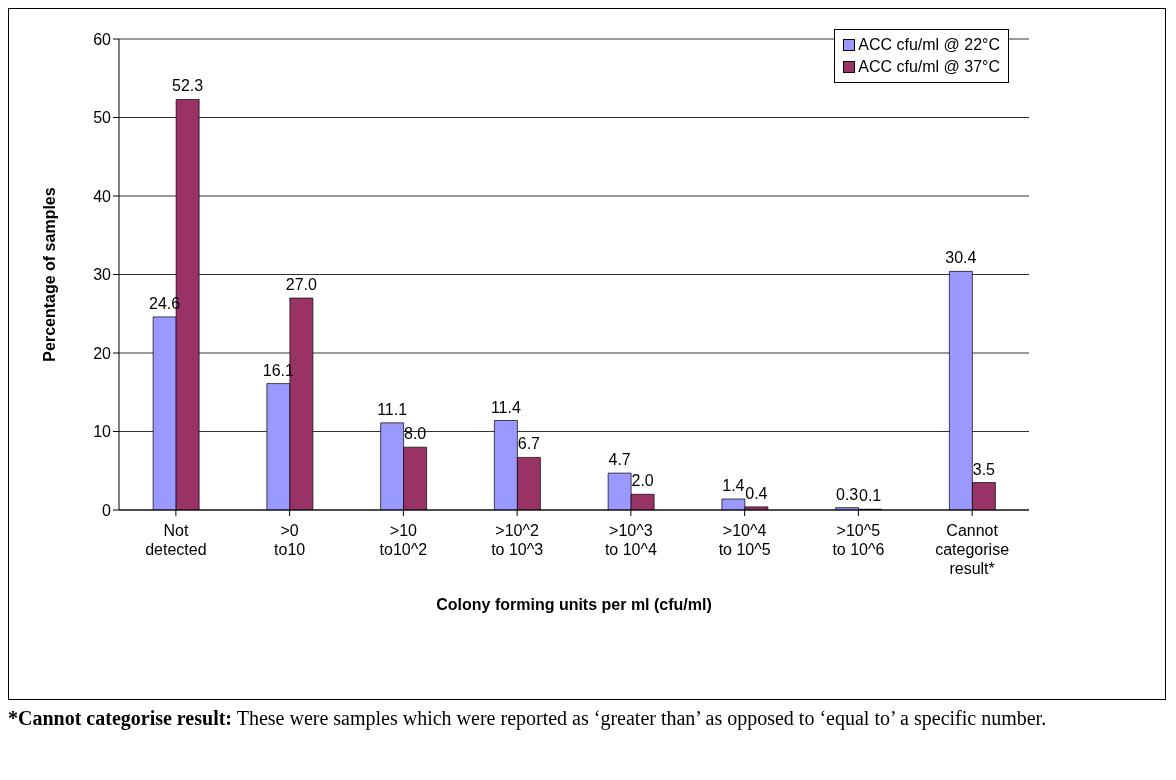 This screenshot has height=780, width=1176. Describe the element at coordinates (392, 409) in the screenshot. I see `data-label: 11.1` at that location.